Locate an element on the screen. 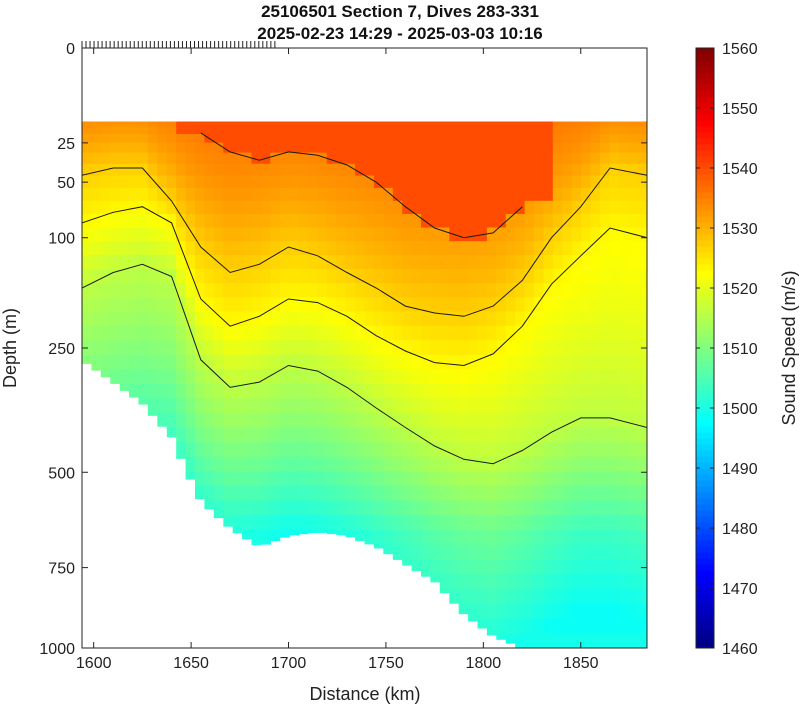  colorbar-tick-label: 1490 is located at coordinates (740, 469).